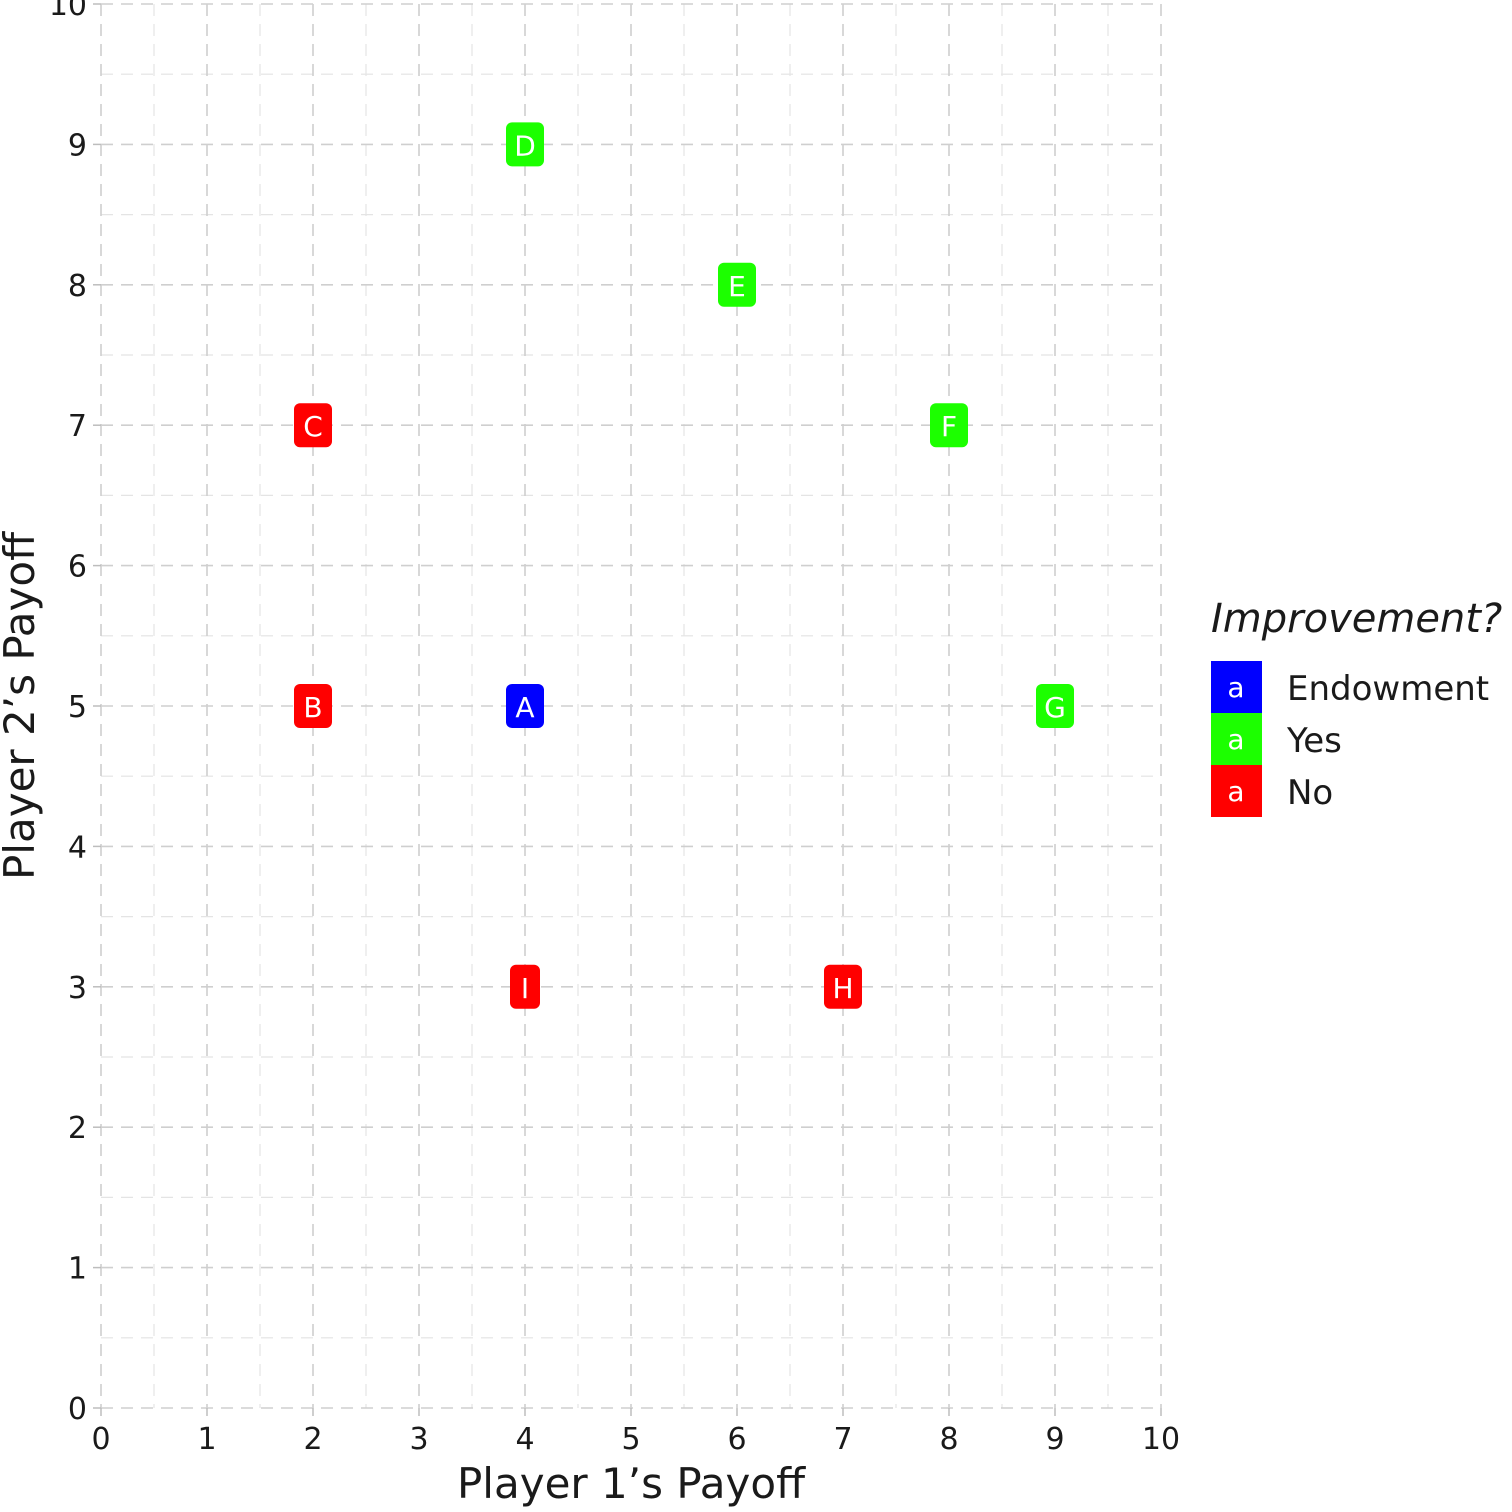 Image resolution: width=1512 pixels, height=1512 pixels. I want to click on y-tick-label: 0, so click(77, 1409).